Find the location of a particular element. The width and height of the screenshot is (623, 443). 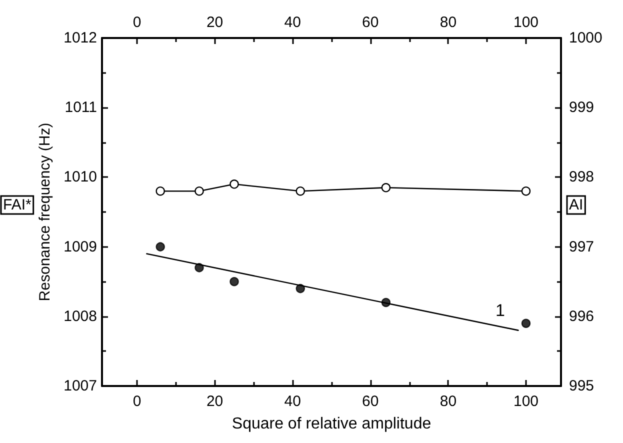

x-tick-label: 20 is located at coordinates (215, 401).